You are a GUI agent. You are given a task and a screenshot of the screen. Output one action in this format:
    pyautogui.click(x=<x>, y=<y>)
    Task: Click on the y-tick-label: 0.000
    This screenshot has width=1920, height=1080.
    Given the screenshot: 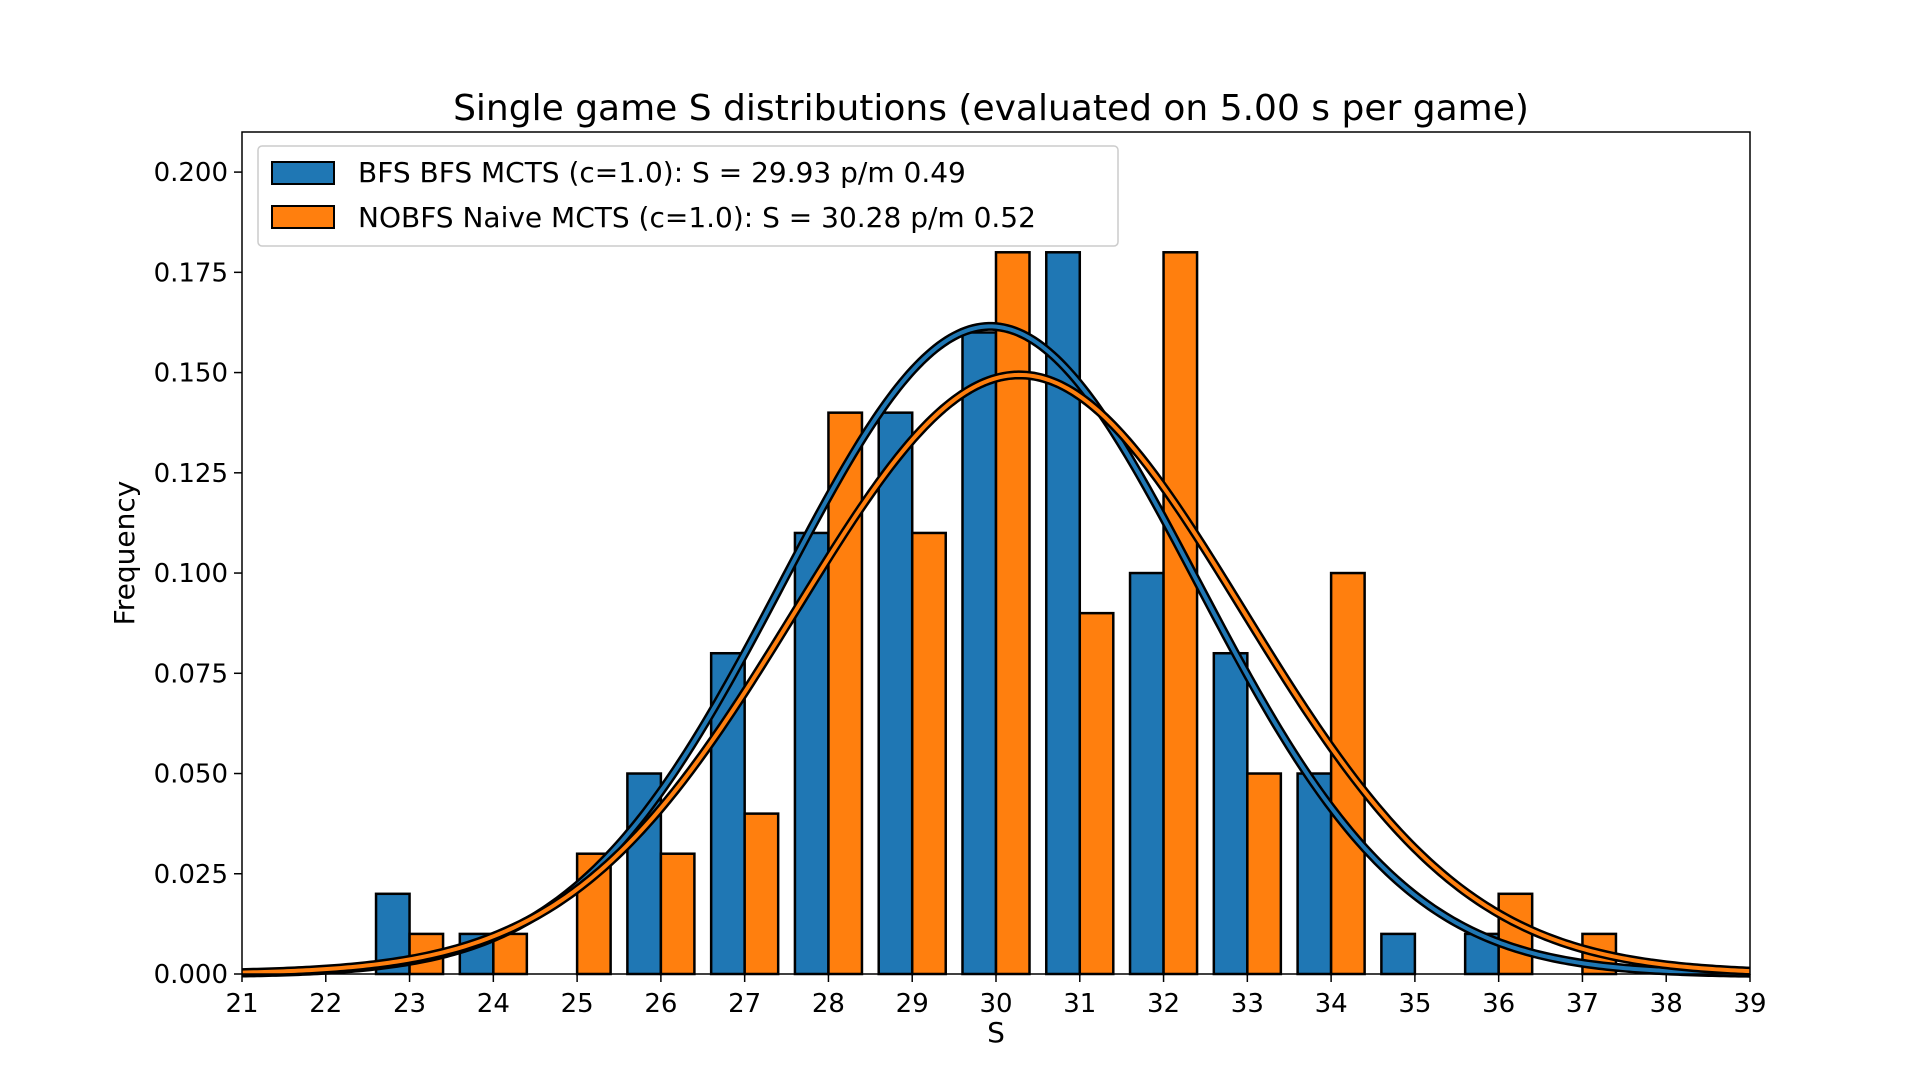 What is the action you would take?
    pyautogui.click(x=191, y=975)
    